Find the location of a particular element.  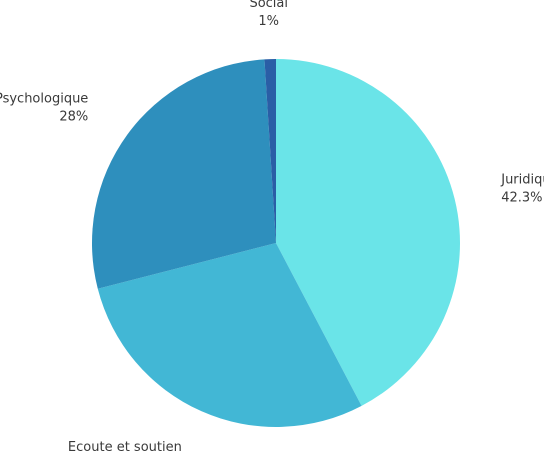

slice-label-name: Psychologique is located at coordinates (44, 99).